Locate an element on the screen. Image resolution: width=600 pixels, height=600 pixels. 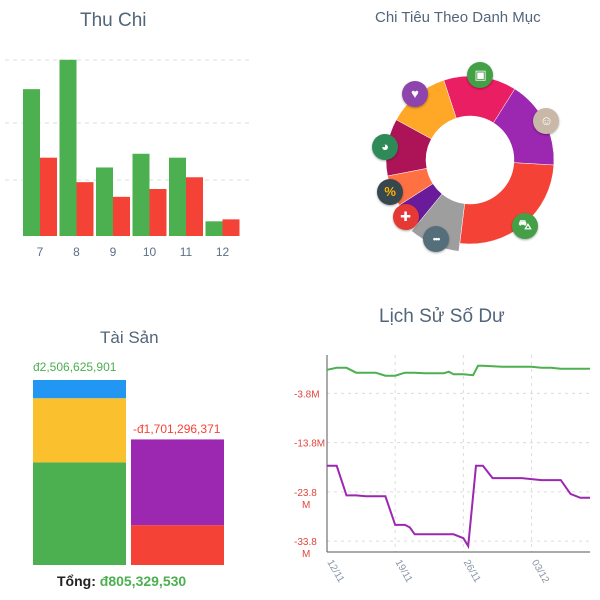
y-tick-label: -13.8M is located at coordinates (309, 444).